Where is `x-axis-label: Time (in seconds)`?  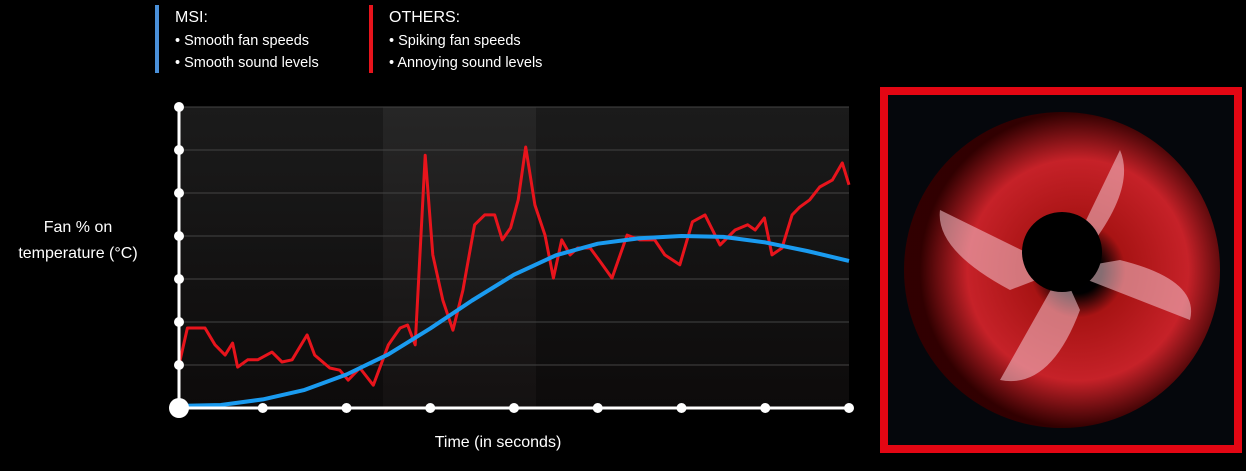
x-axis-label: Time (in seconds) is located at coordinates (498, 442).